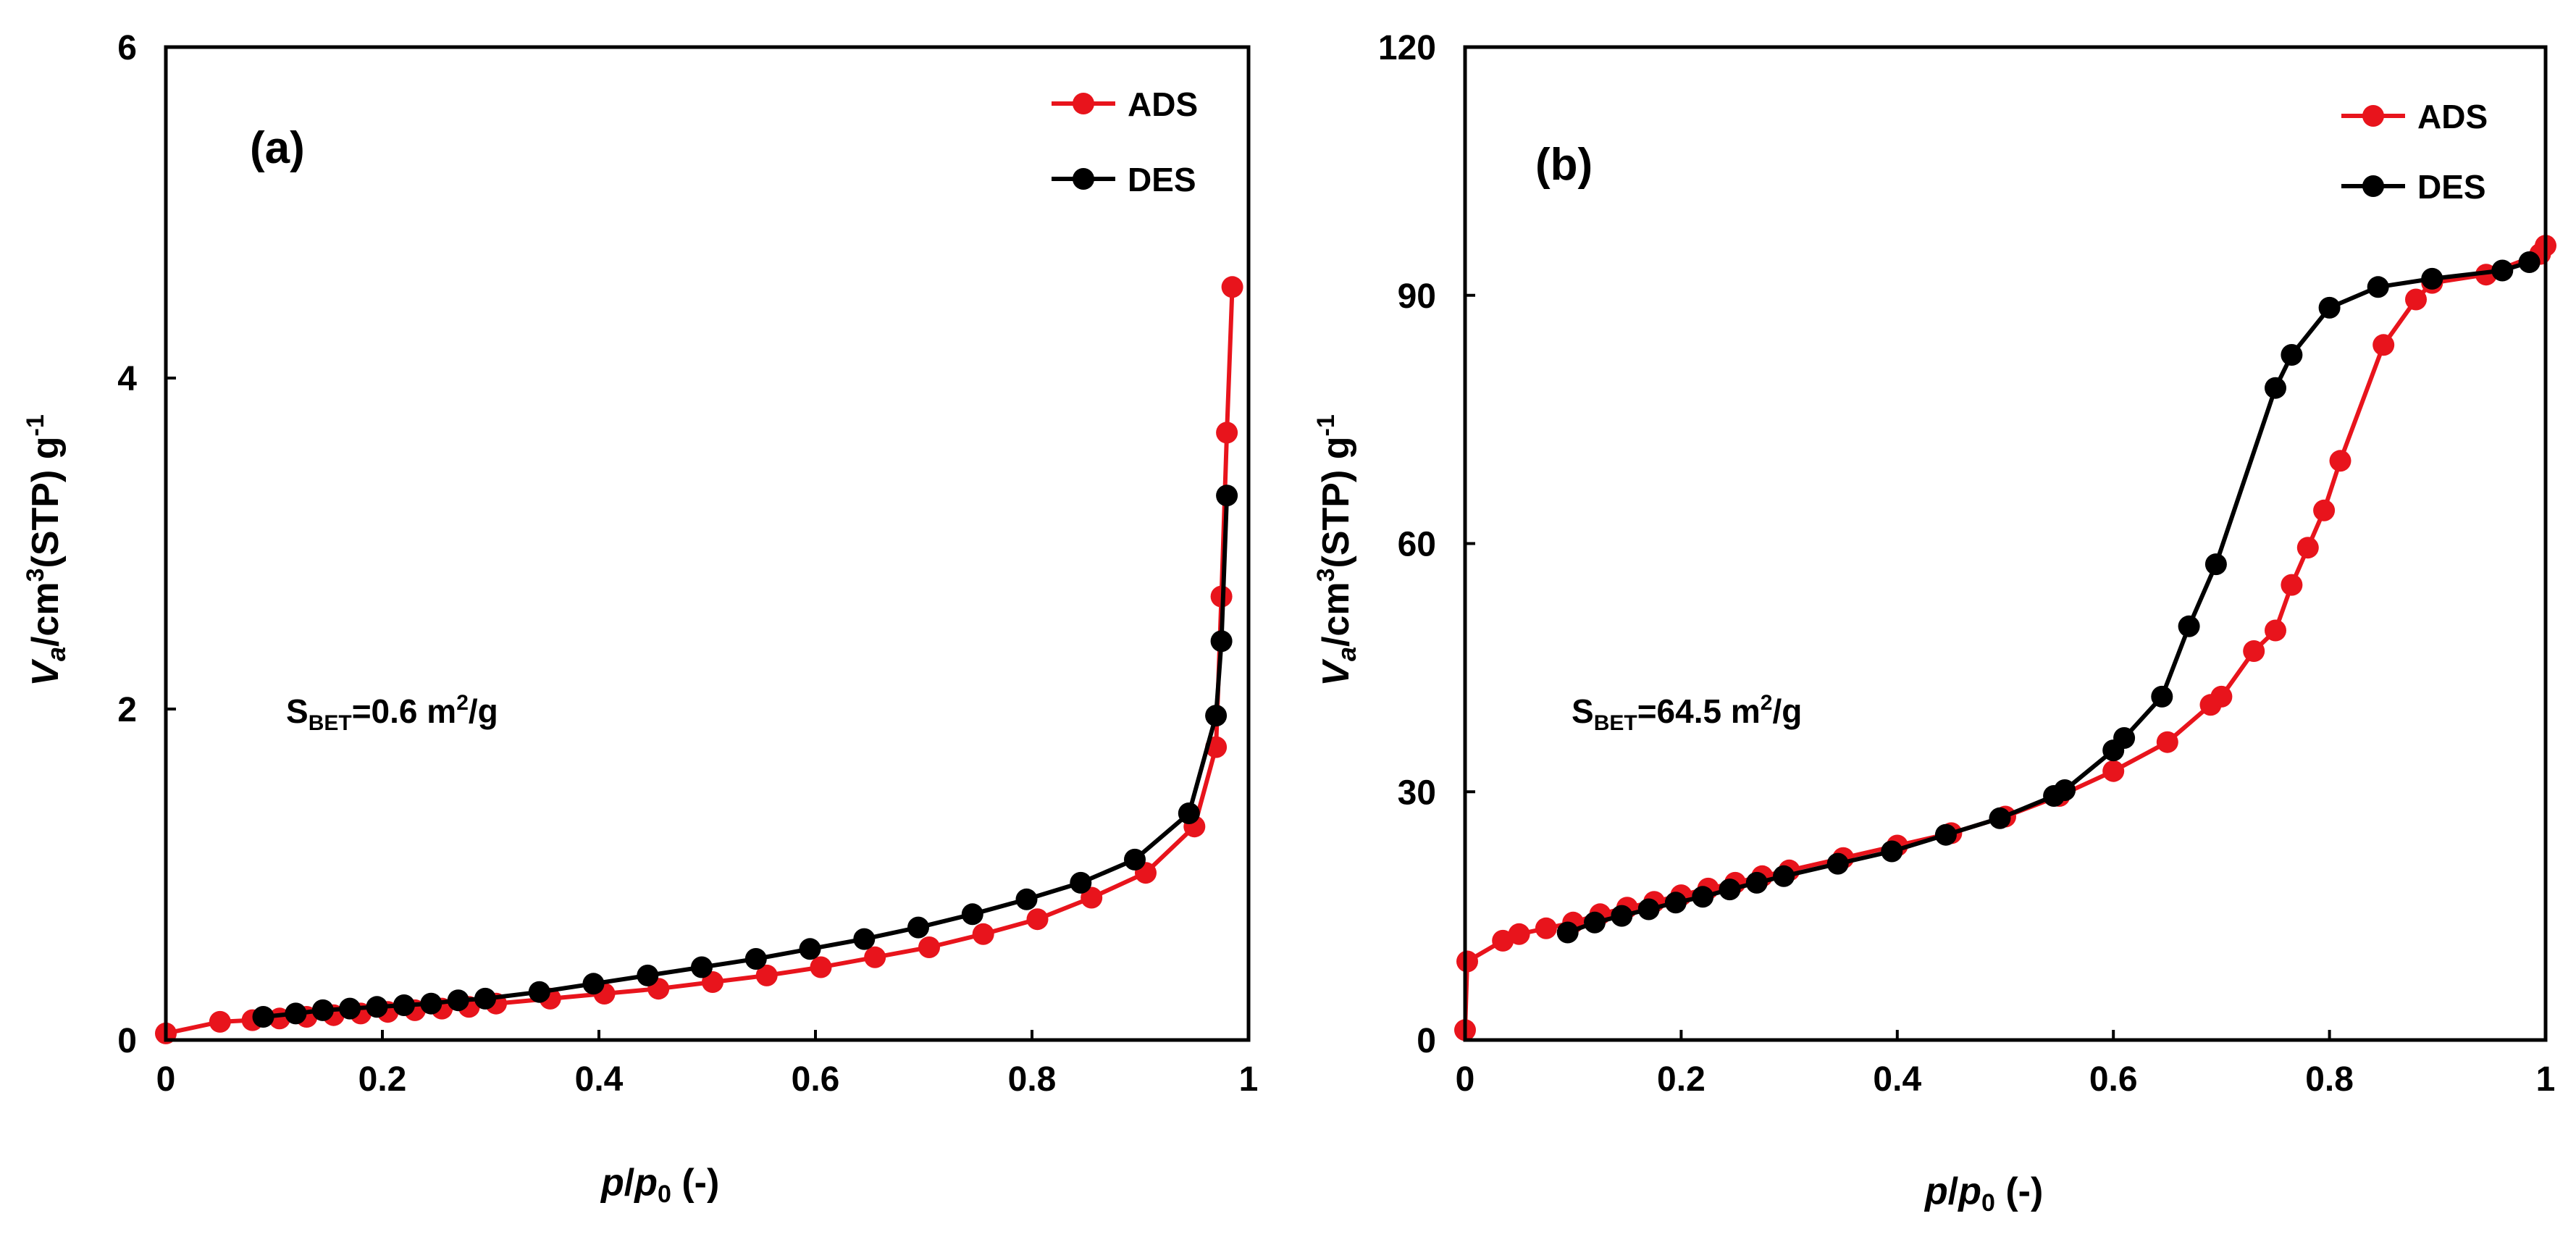 The height and width of the screenshot is (1237, 2576). Describe the element at coordinates (1897, 1079) in the screenshot. I see `x-tick-label-b: 0.4` at that location.